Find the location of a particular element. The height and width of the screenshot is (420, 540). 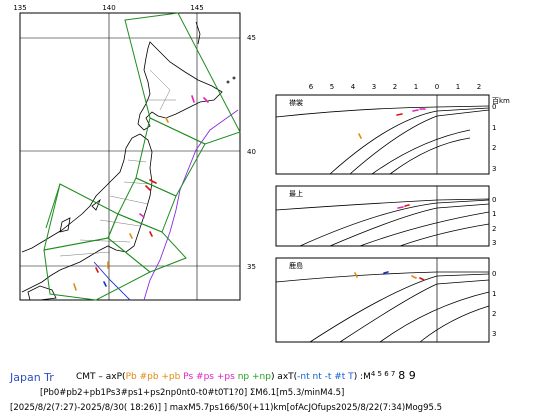

top-tick: 5 is located at coordinates (332, 87).